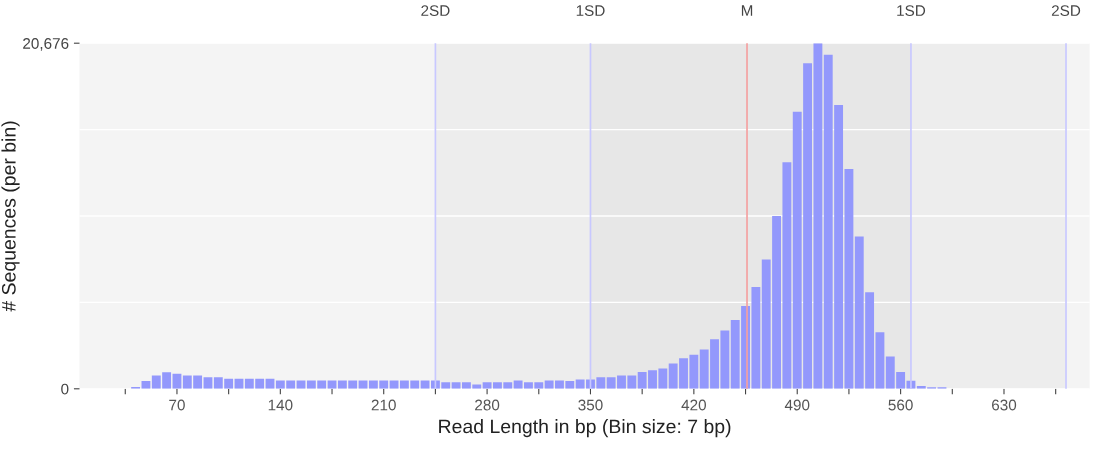 This screenshot has height=450, width=1104. I want to click on x-tick-label: 560, so click(900, 405).